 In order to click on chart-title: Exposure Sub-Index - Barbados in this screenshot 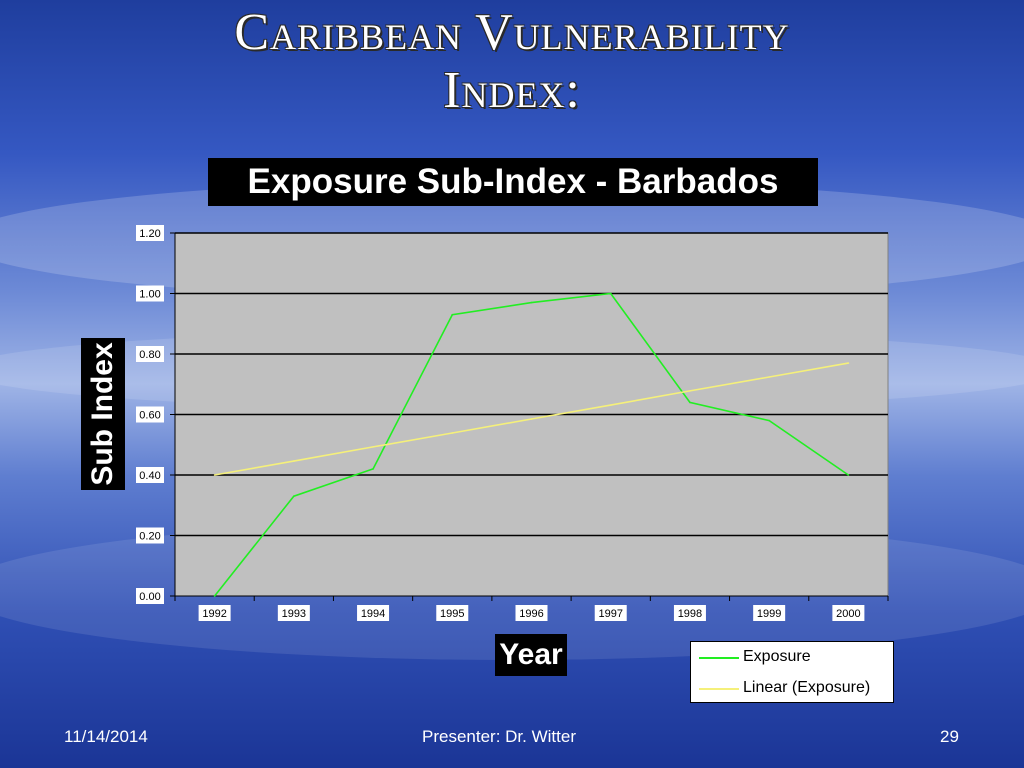, I will do `click(513, 182)`.